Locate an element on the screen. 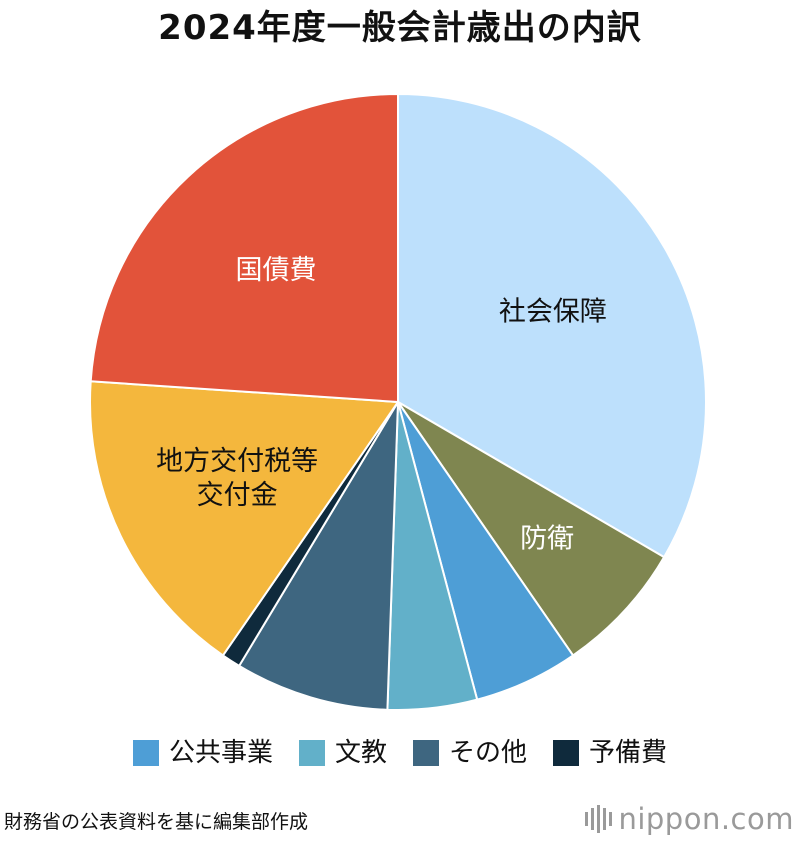 The height and width of the screenshot is (844, 800). slice-label-kokusai: 国債費 is located at coordinates (276, 270).